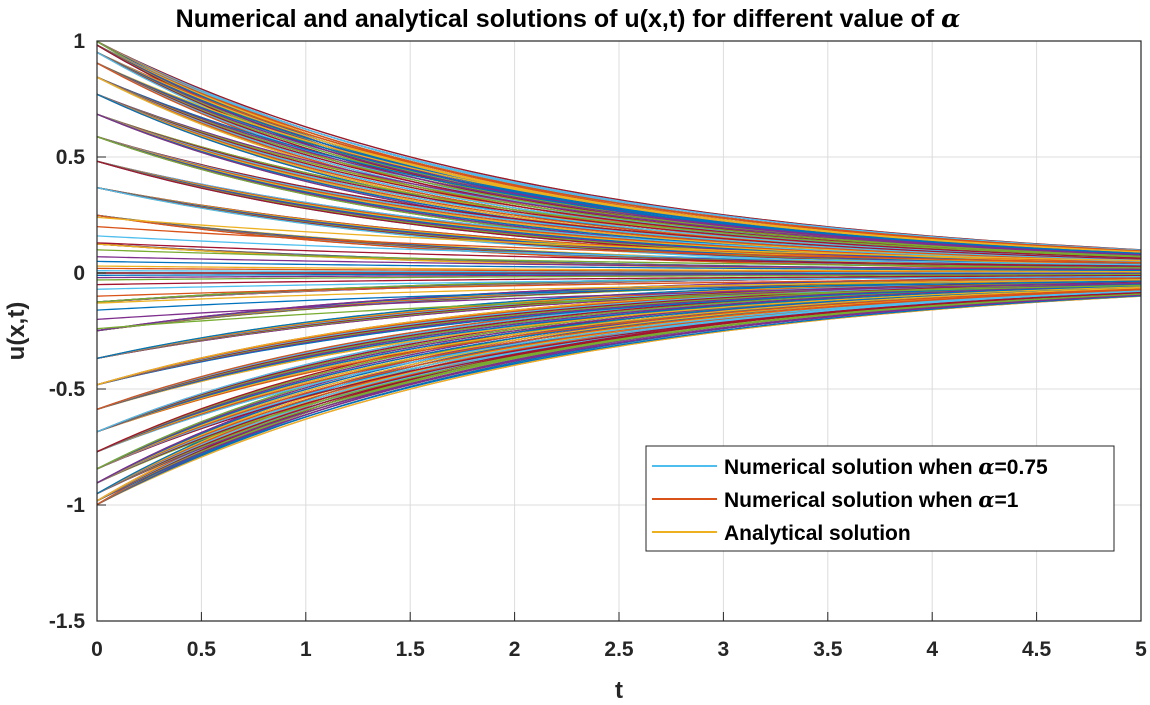 The width and height of the screenshot is (1150, 705). Describe the element at coordinates (79, 41) in the screenshot. I see `y-tick-label: 1` at that location.